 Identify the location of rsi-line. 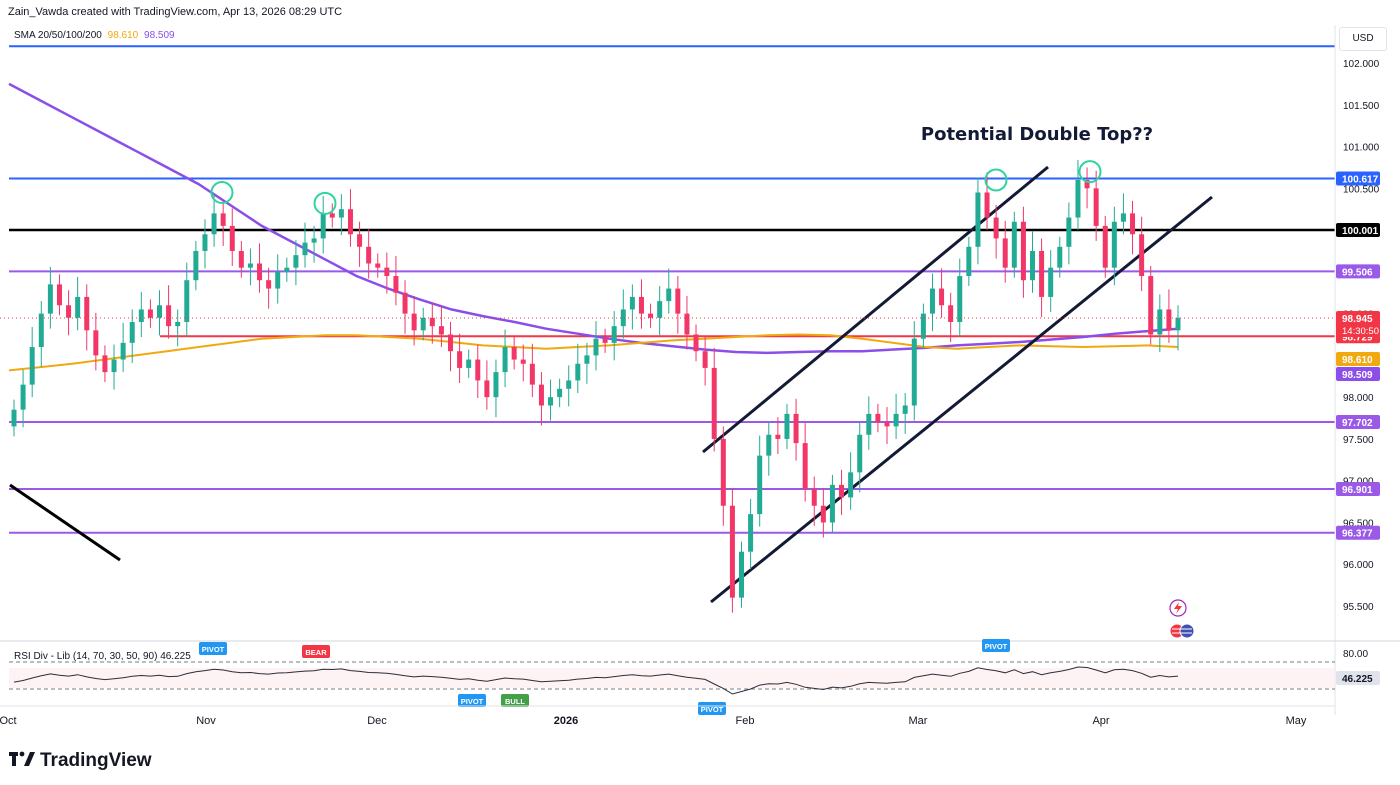
(596, 680).